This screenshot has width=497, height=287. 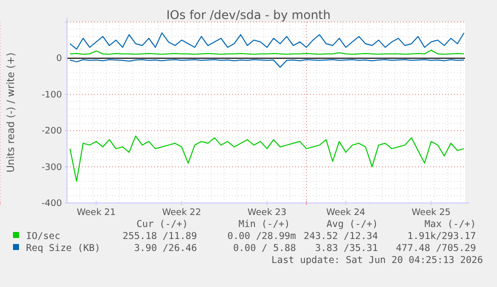 What do you see at coordinates (166, 248) in the screenshot?
I see `text: 3.90 /26.46` at bounding box center [166, 248].